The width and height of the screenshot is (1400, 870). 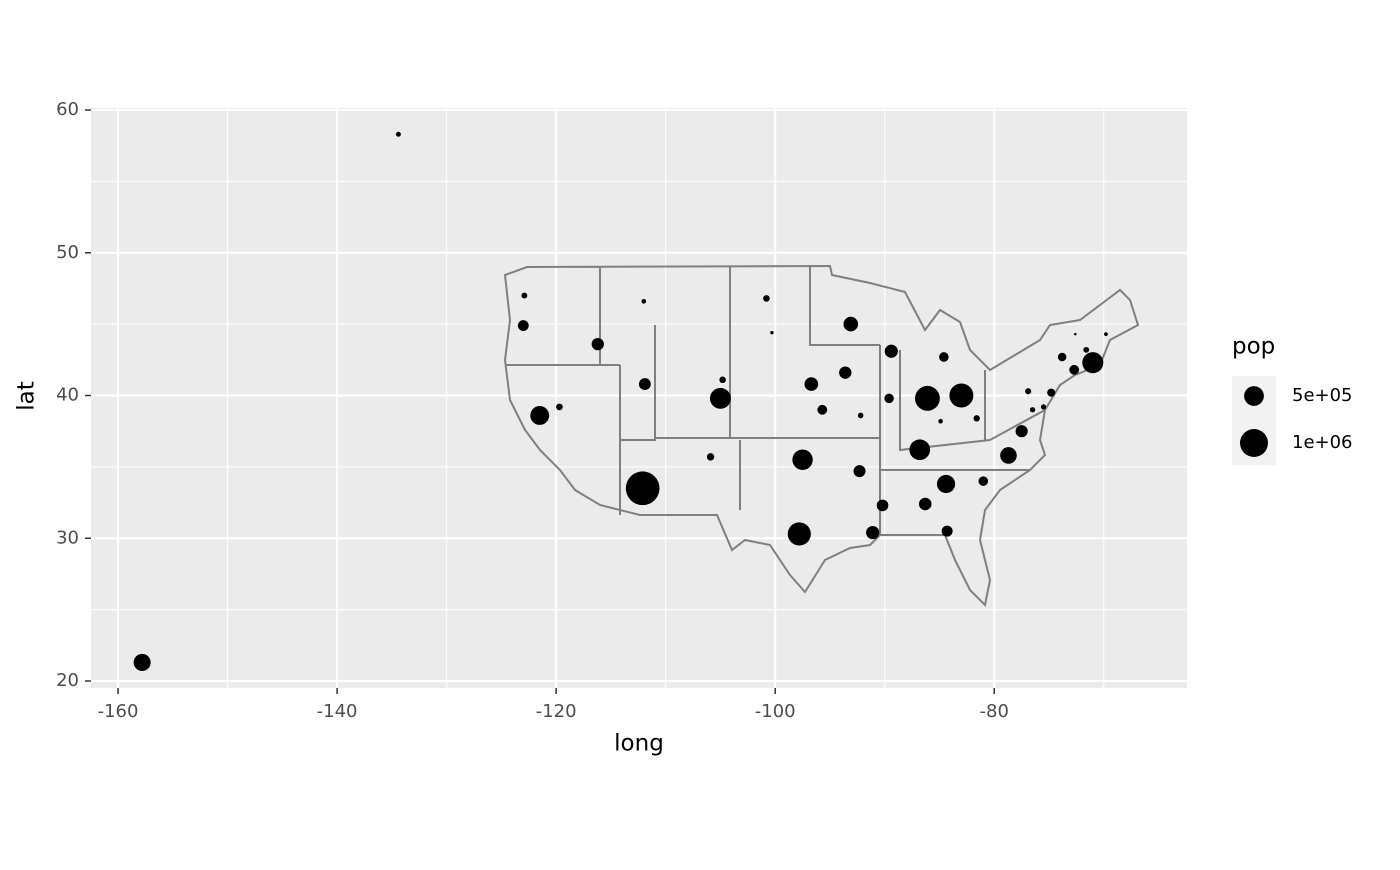 What do you see at coordinates (639, 744) in the screenshot?
I see `x-axis-label: long` at bounding box center [639, 744].